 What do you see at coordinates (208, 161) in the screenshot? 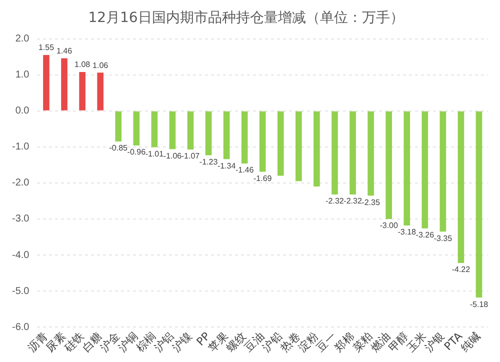
I see `data-label: -1.23` at bounding box center [208, 161].